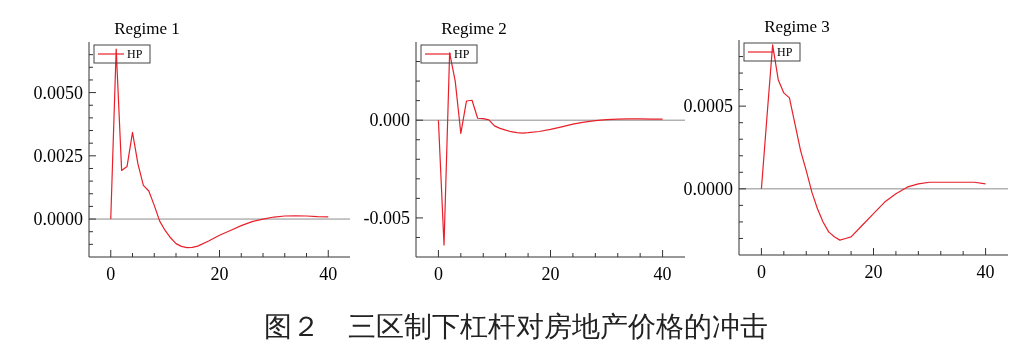 The width and height of the screenshot is (1032, 349). What do you see at coordinates (386, 218) in the screenshot?
I see `y-tick-label: -0.005` at bounding box center [386, 218].